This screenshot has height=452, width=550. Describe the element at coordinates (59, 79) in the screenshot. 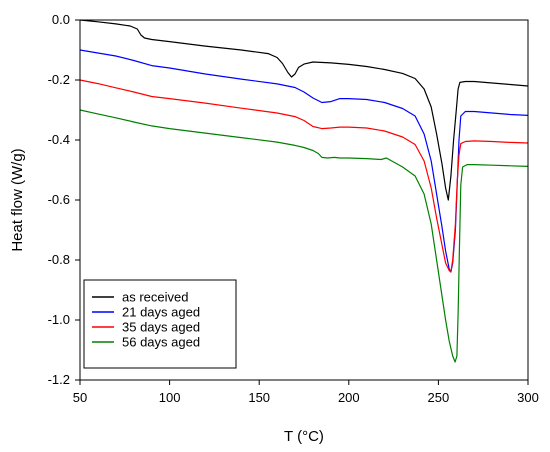

I see `y-tick-label: -0.2` at that location.